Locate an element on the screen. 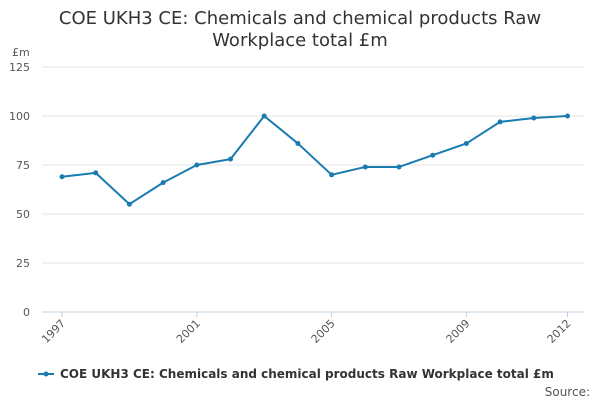 Image resolution: width=600 pixels, height=400 pixels. data-point-1998 is located at coordinates (96, 173).